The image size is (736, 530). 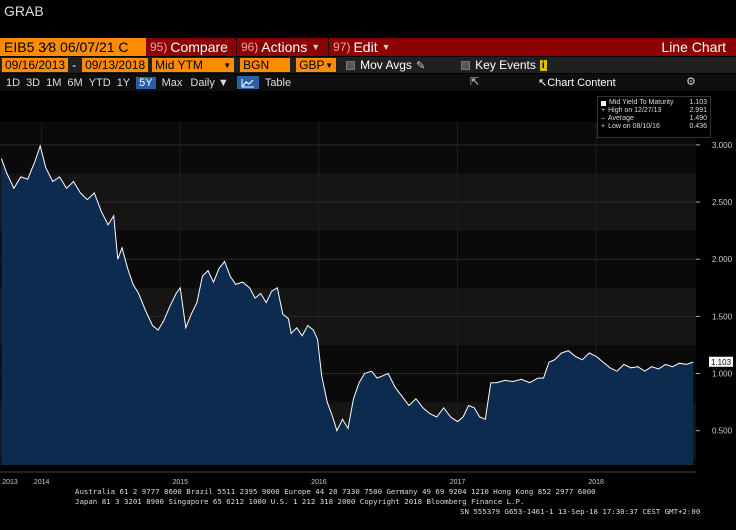 What do you see at coordinates (722, 202) in the screenshot?
I see `y-tick-label: 2.500` at bounding box center [722, 202].